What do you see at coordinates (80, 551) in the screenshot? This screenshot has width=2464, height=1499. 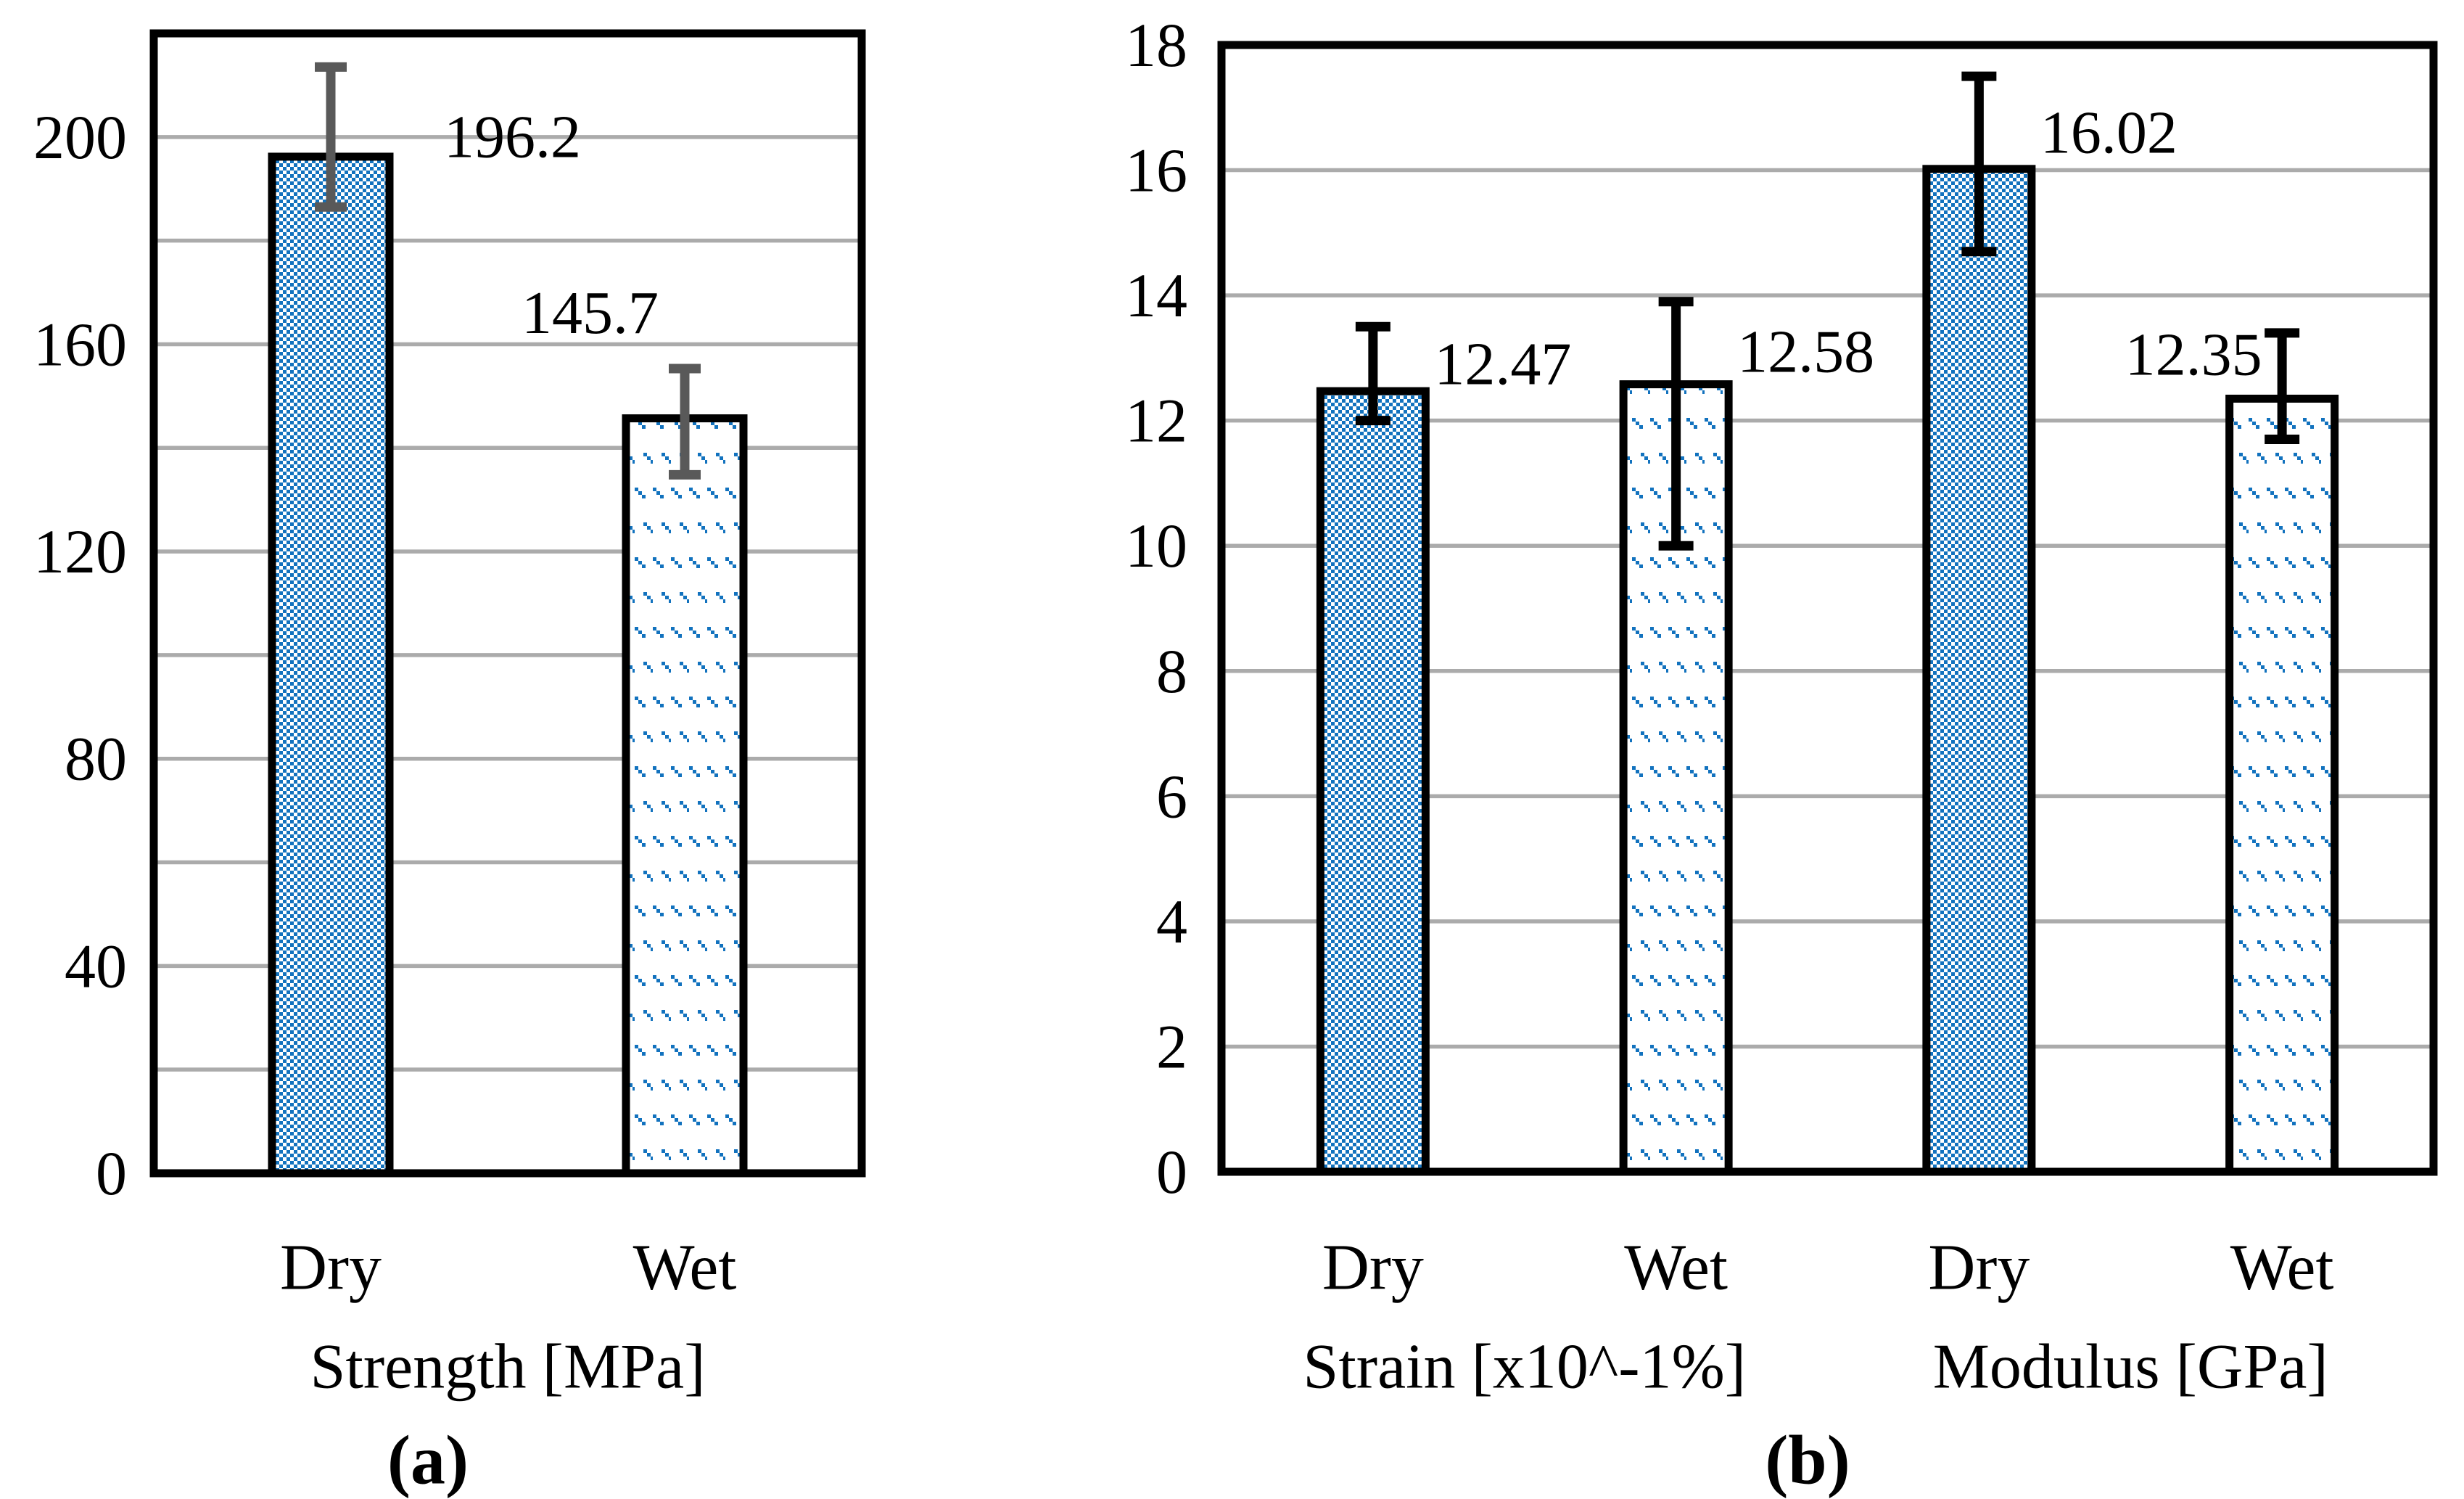 I see `ytick-label: 120` at bounding box center [80, 551].